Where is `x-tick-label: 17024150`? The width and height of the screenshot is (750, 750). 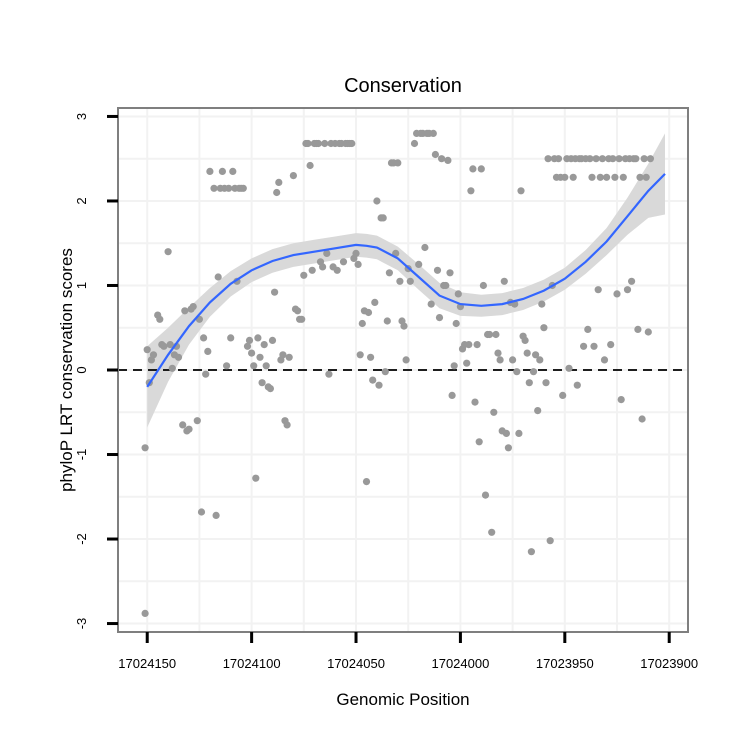 x-tick-label: 17024150 is located at coordinates (147, 663).